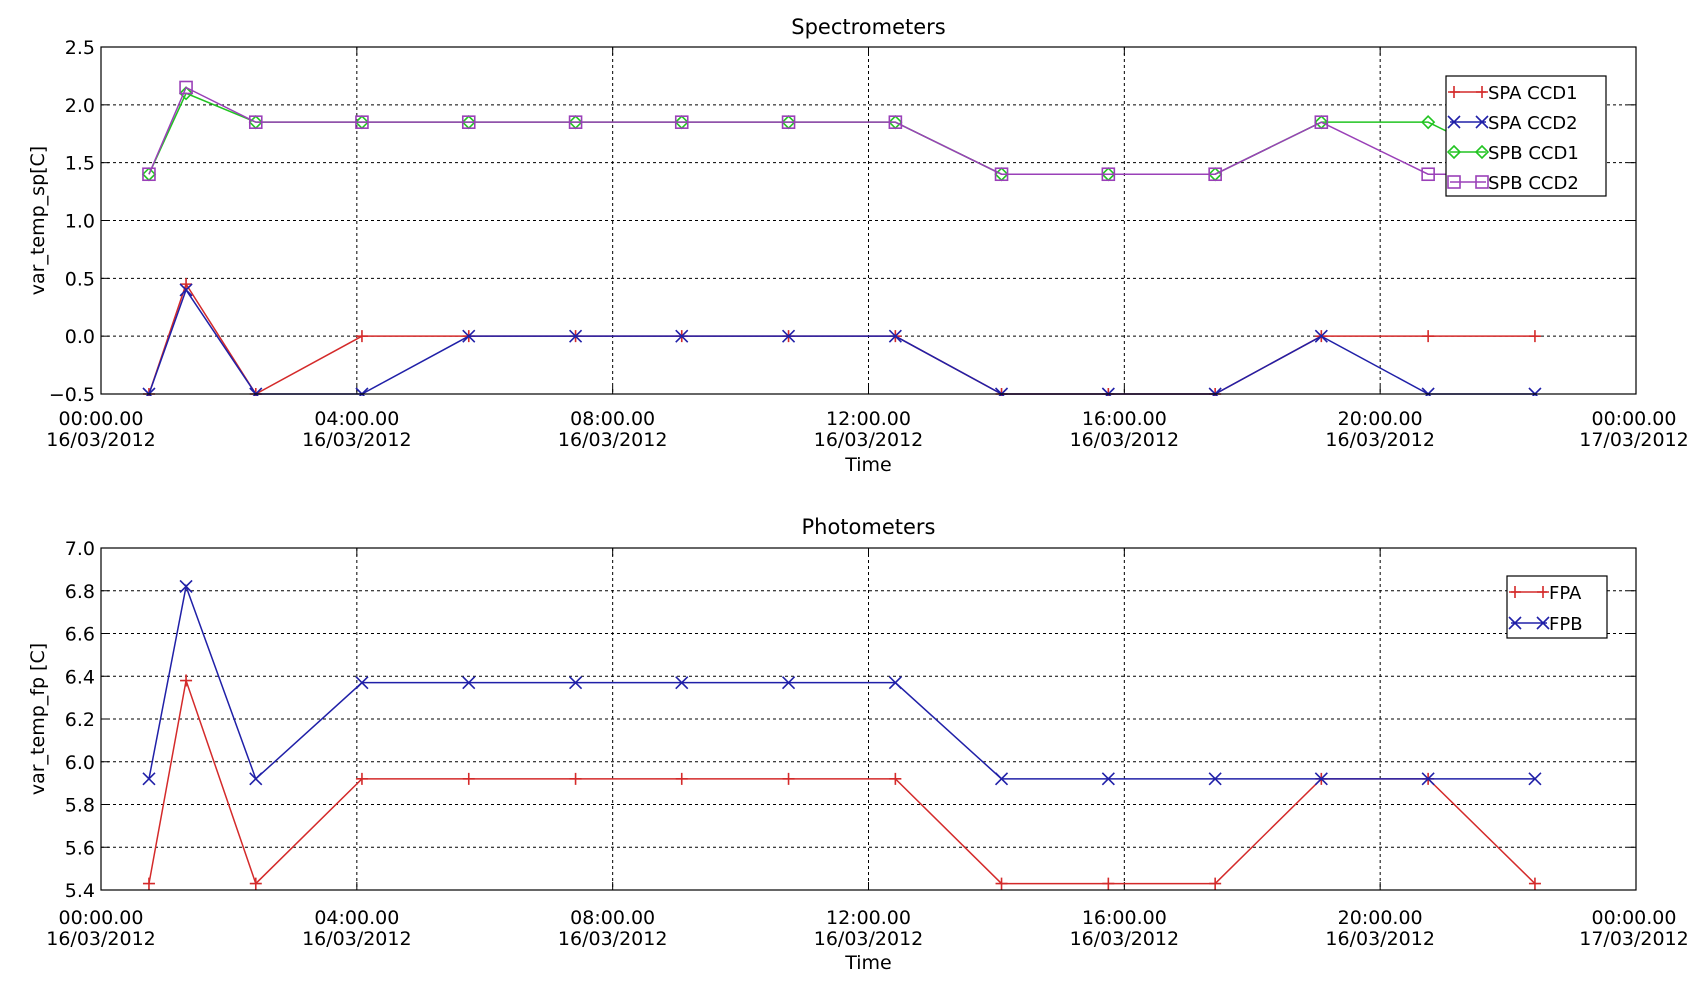 Image resolution: width=1706 pixels, height=981 pixels. What do you see at coordinates (80, 677) in the screenshot?
I see `y-tick-label: 6.4` at bounding box center [80, 677].